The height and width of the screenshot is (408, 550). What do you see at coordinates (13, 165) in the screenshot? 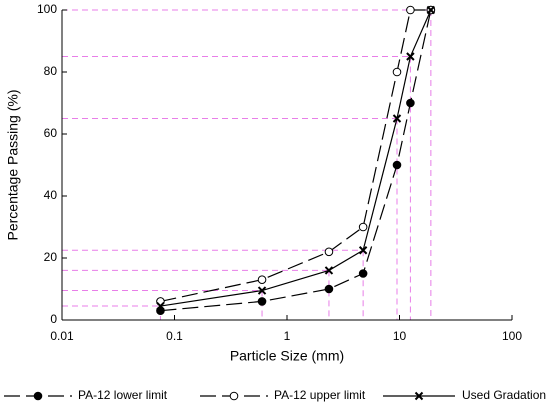
I see `y-axis-label: Percentage Passing (%)` at bounding box center [13, 165].